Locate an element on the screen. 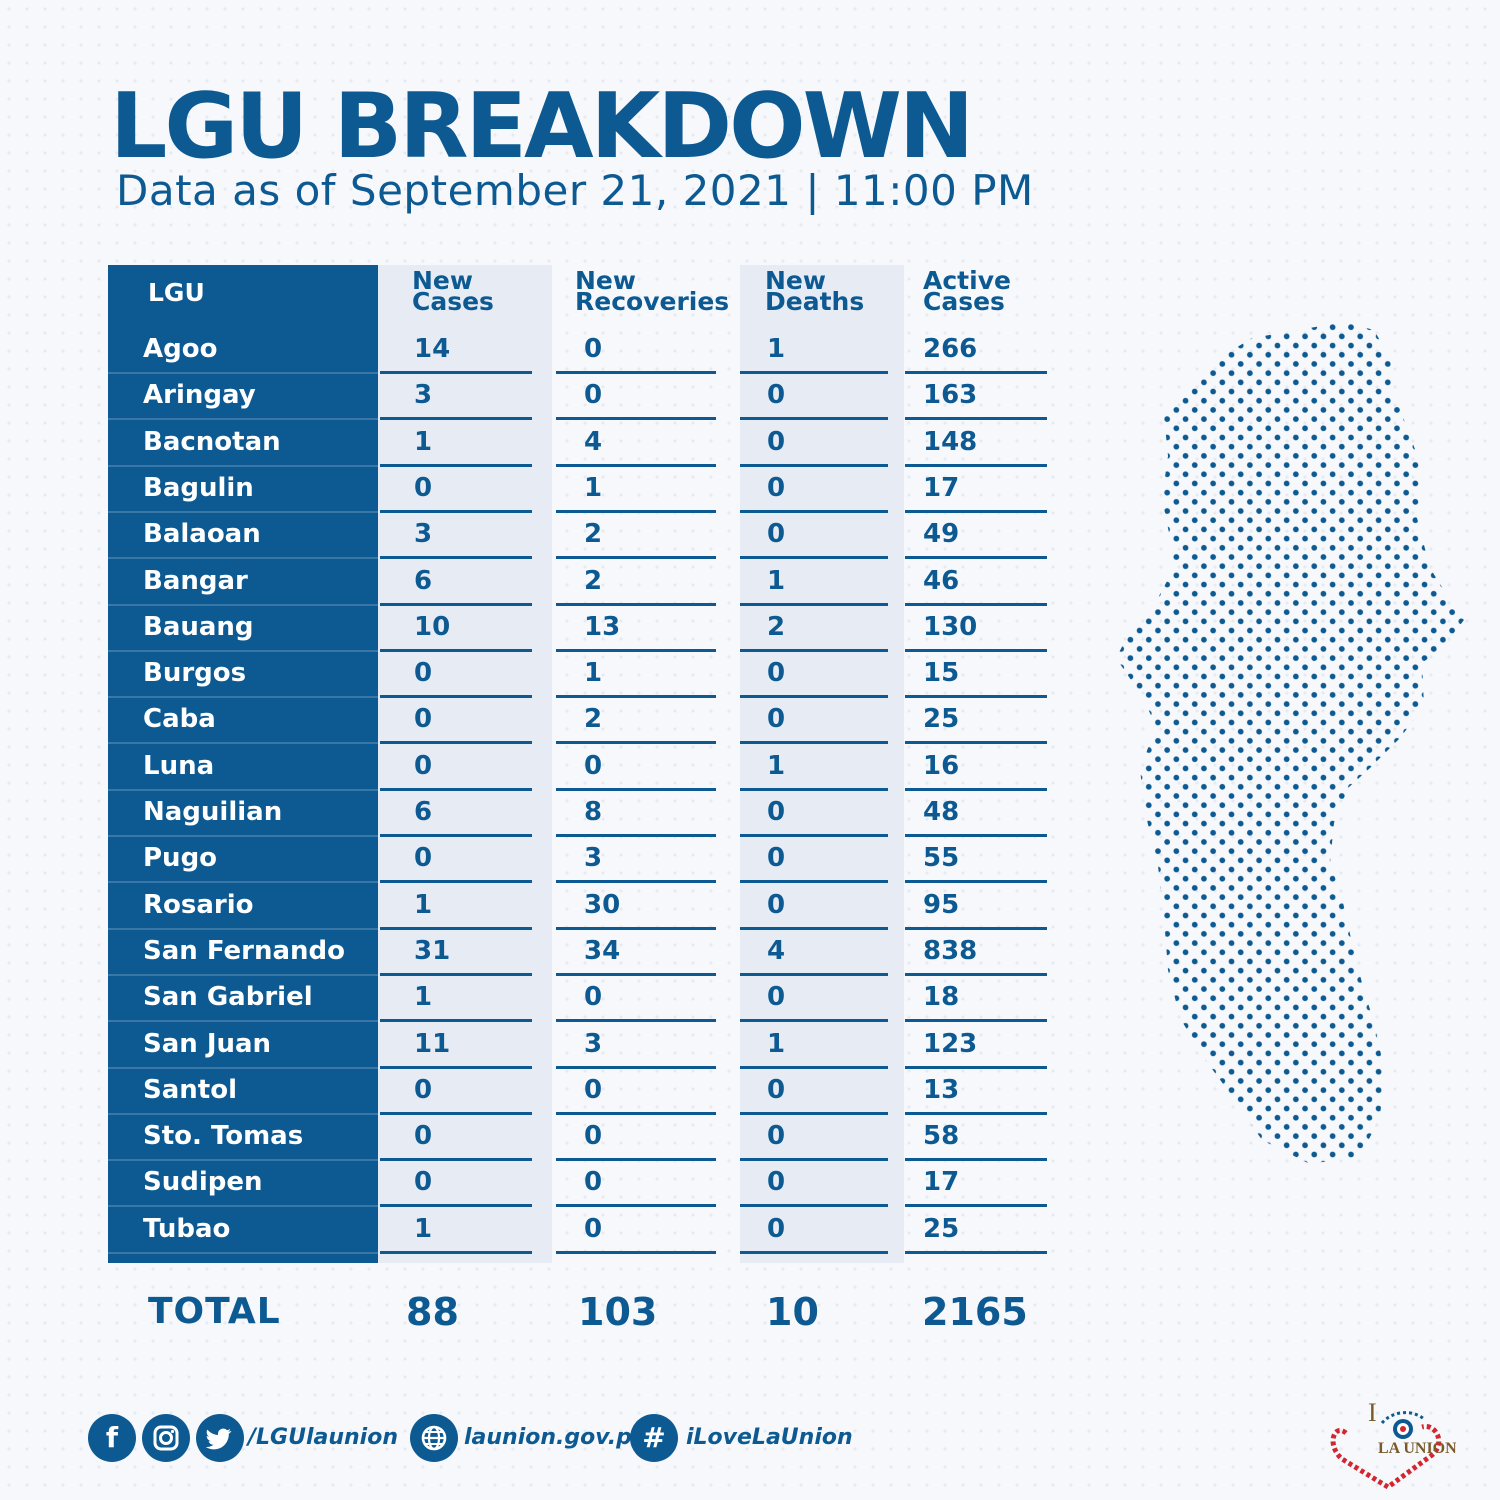  lgu-name: Burgos is located at coordinates (195, 673).